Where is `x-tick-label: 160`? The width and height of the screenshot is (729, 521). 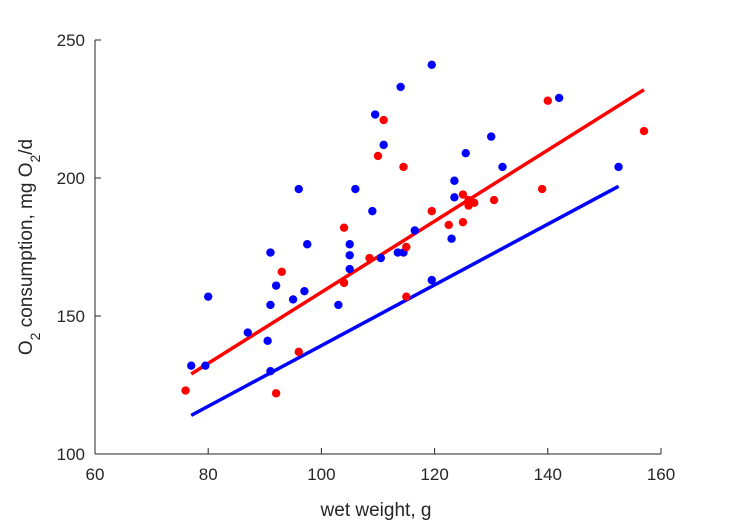 x-tick-label: 160 is located at coordinates (661, 474).